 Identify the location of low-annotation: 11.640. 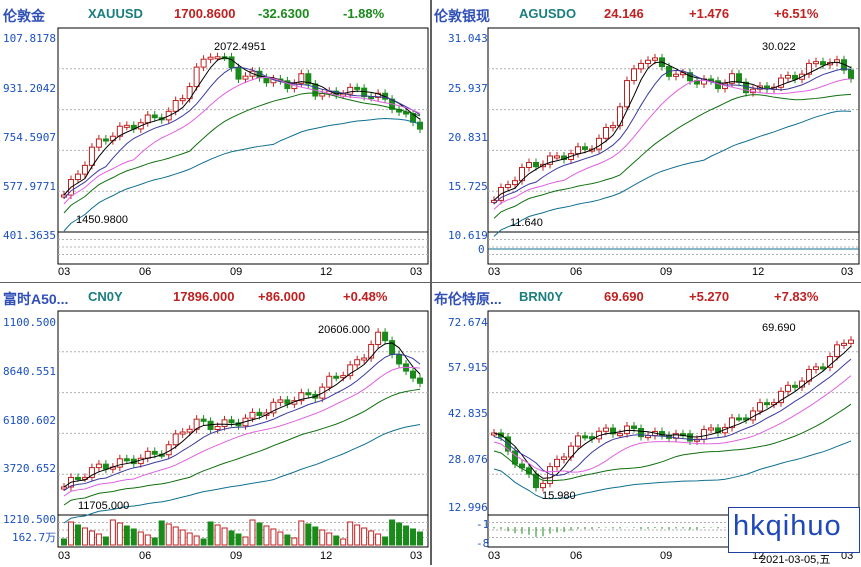
(526, 223).